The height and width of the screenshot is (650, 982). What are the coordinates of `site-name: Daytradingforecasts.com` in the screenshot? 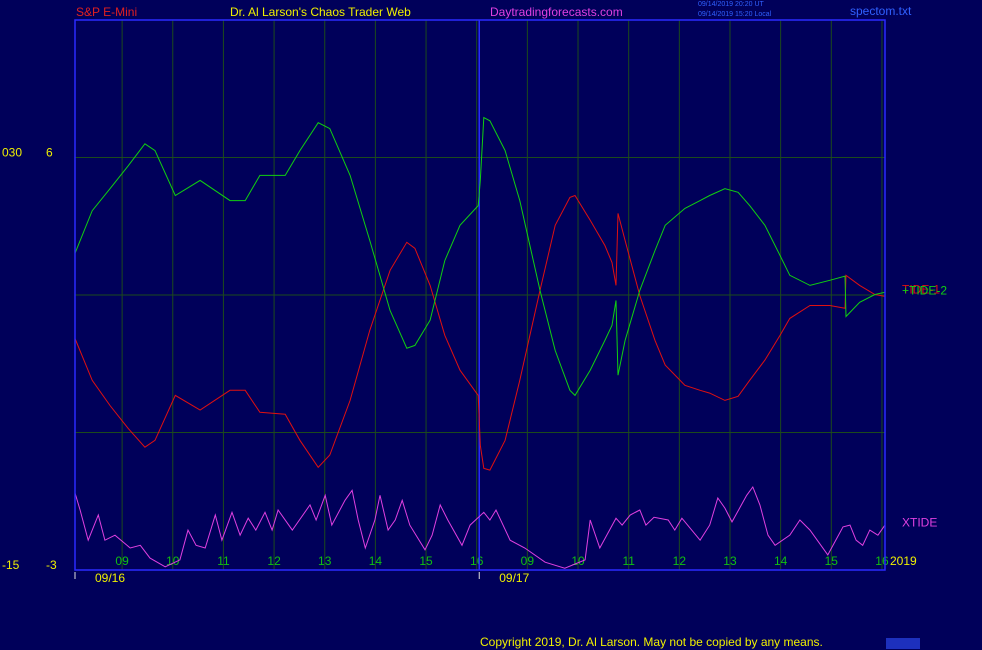 It's located at (556, 12).